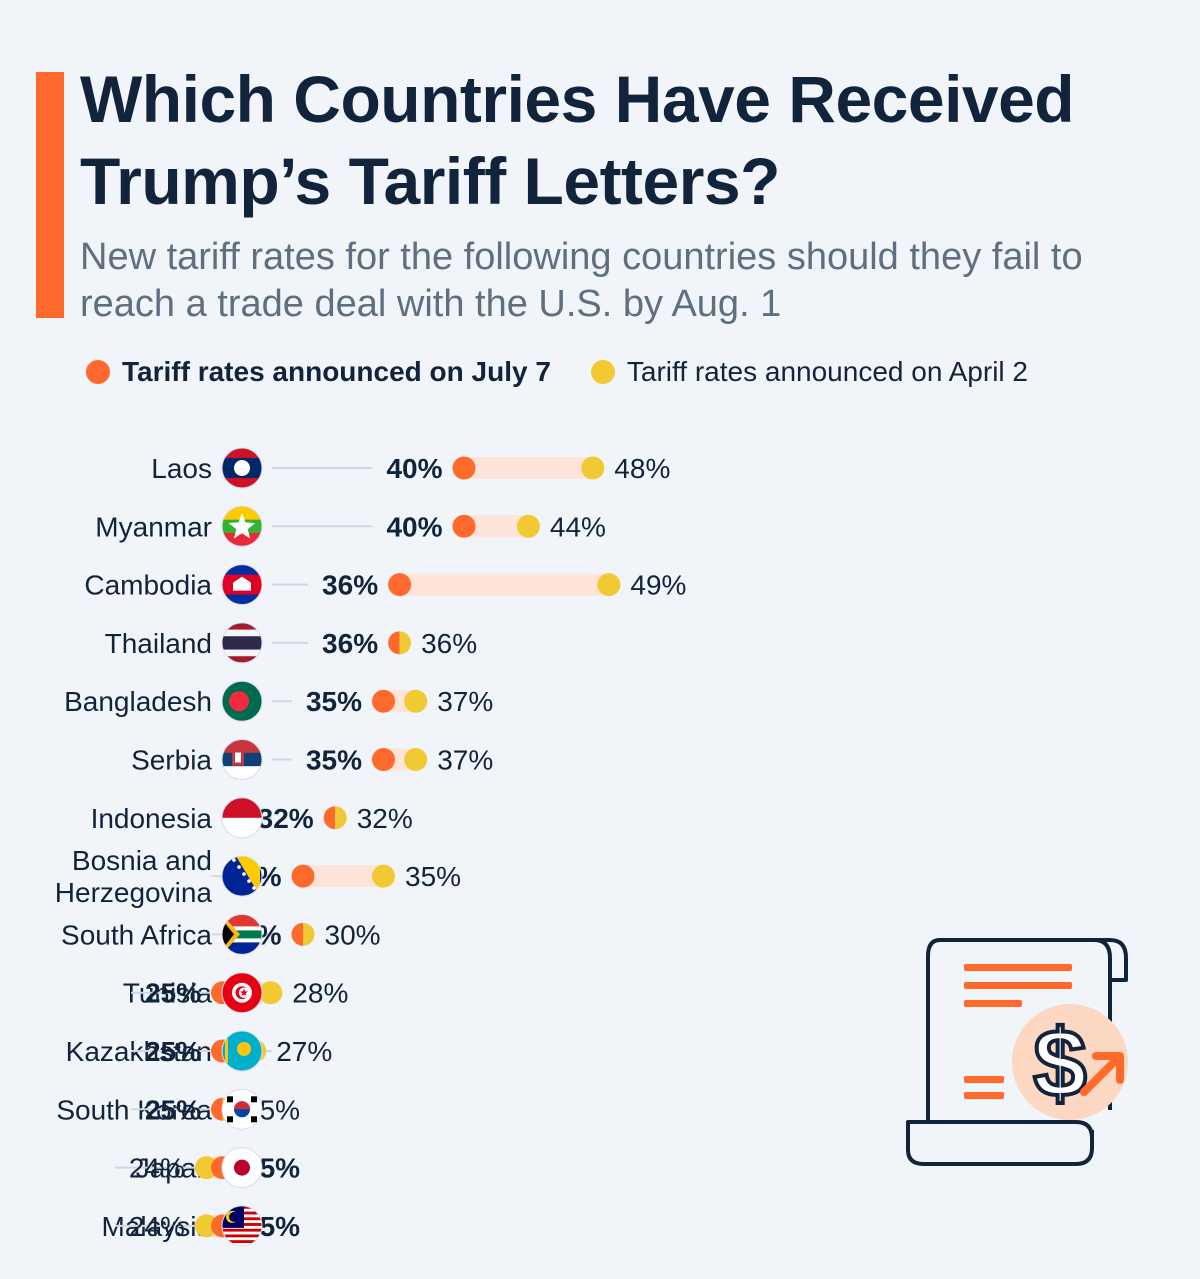 This screenshot has height=1279, width=1200. What do you see at coordinates (148, 585) in the screenshot?
I see `country-label: Cambodia` at bounding box center [148, 585].